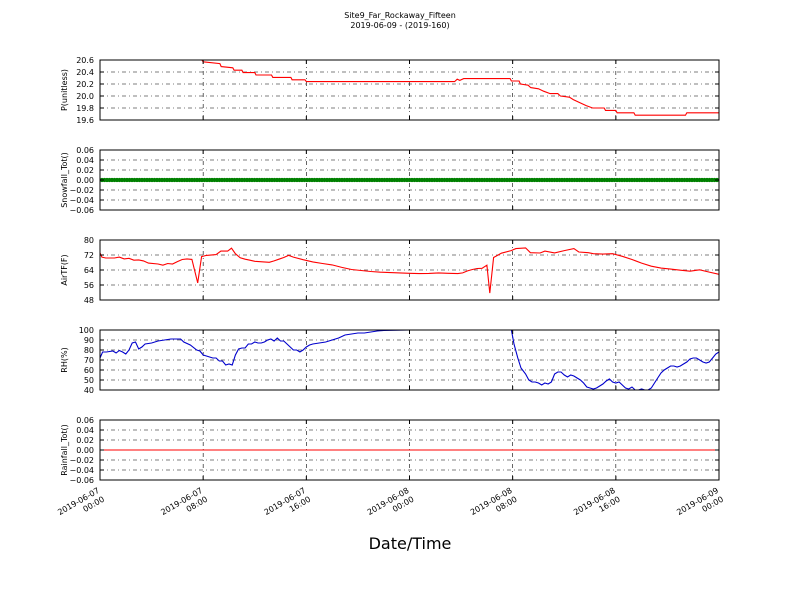 This screenshot has height=600, width=800. I want to click on y-tick-label: 60, so click(89, 370).